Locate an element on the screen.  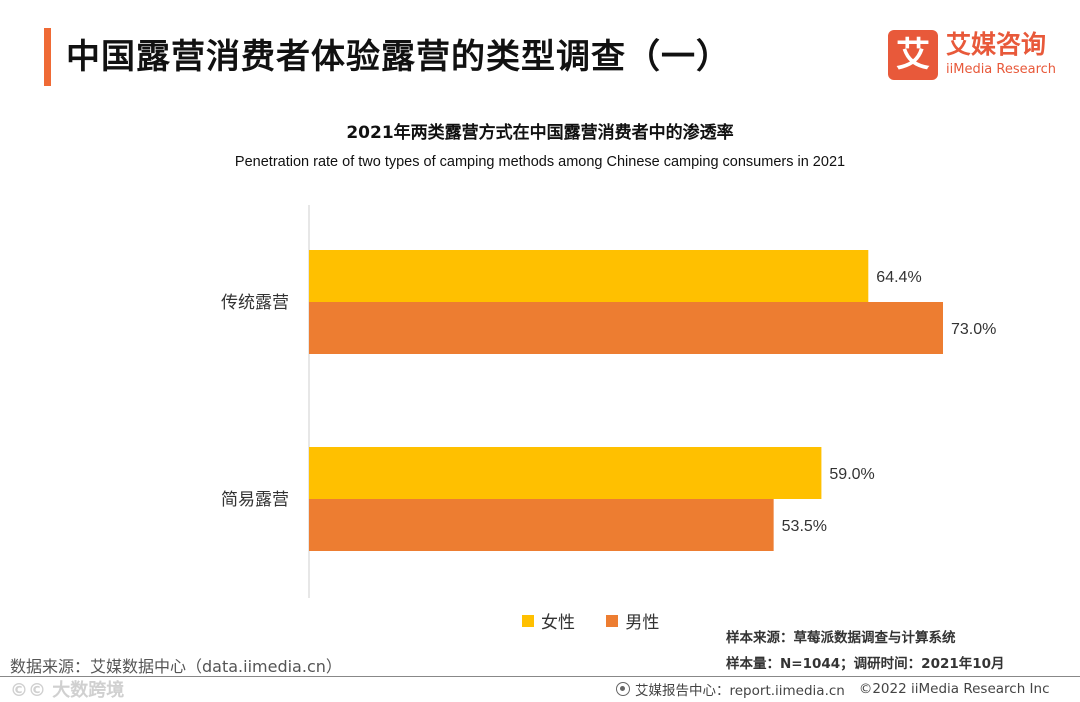
page-title: 中国露营消费者体验露营的类型调查（一） is located at coordinates (398, 57).